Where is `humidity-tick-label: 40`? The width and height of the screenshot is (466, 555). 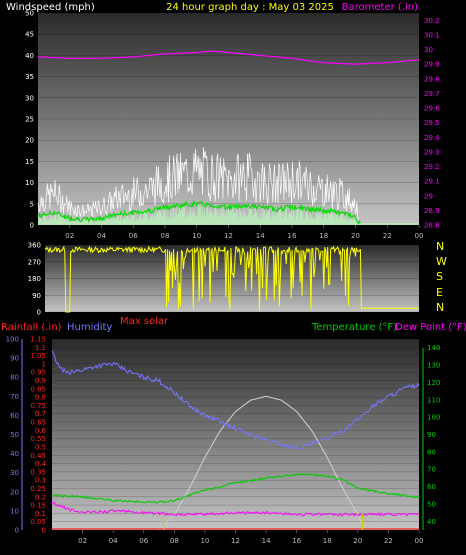
humidity-tick-label: 40 is located at coordinates (14, 454).